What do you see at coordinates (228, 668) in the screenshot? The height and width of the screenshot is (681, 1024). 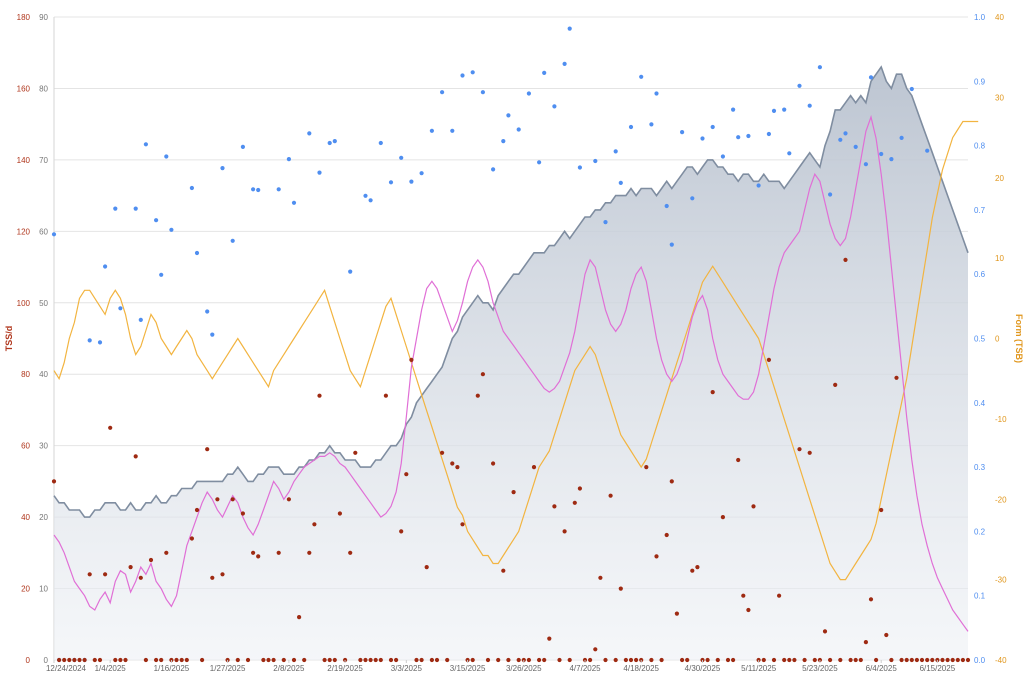 I see `x-tick-label: 1/27/2025` at bounding box center [228, 668].